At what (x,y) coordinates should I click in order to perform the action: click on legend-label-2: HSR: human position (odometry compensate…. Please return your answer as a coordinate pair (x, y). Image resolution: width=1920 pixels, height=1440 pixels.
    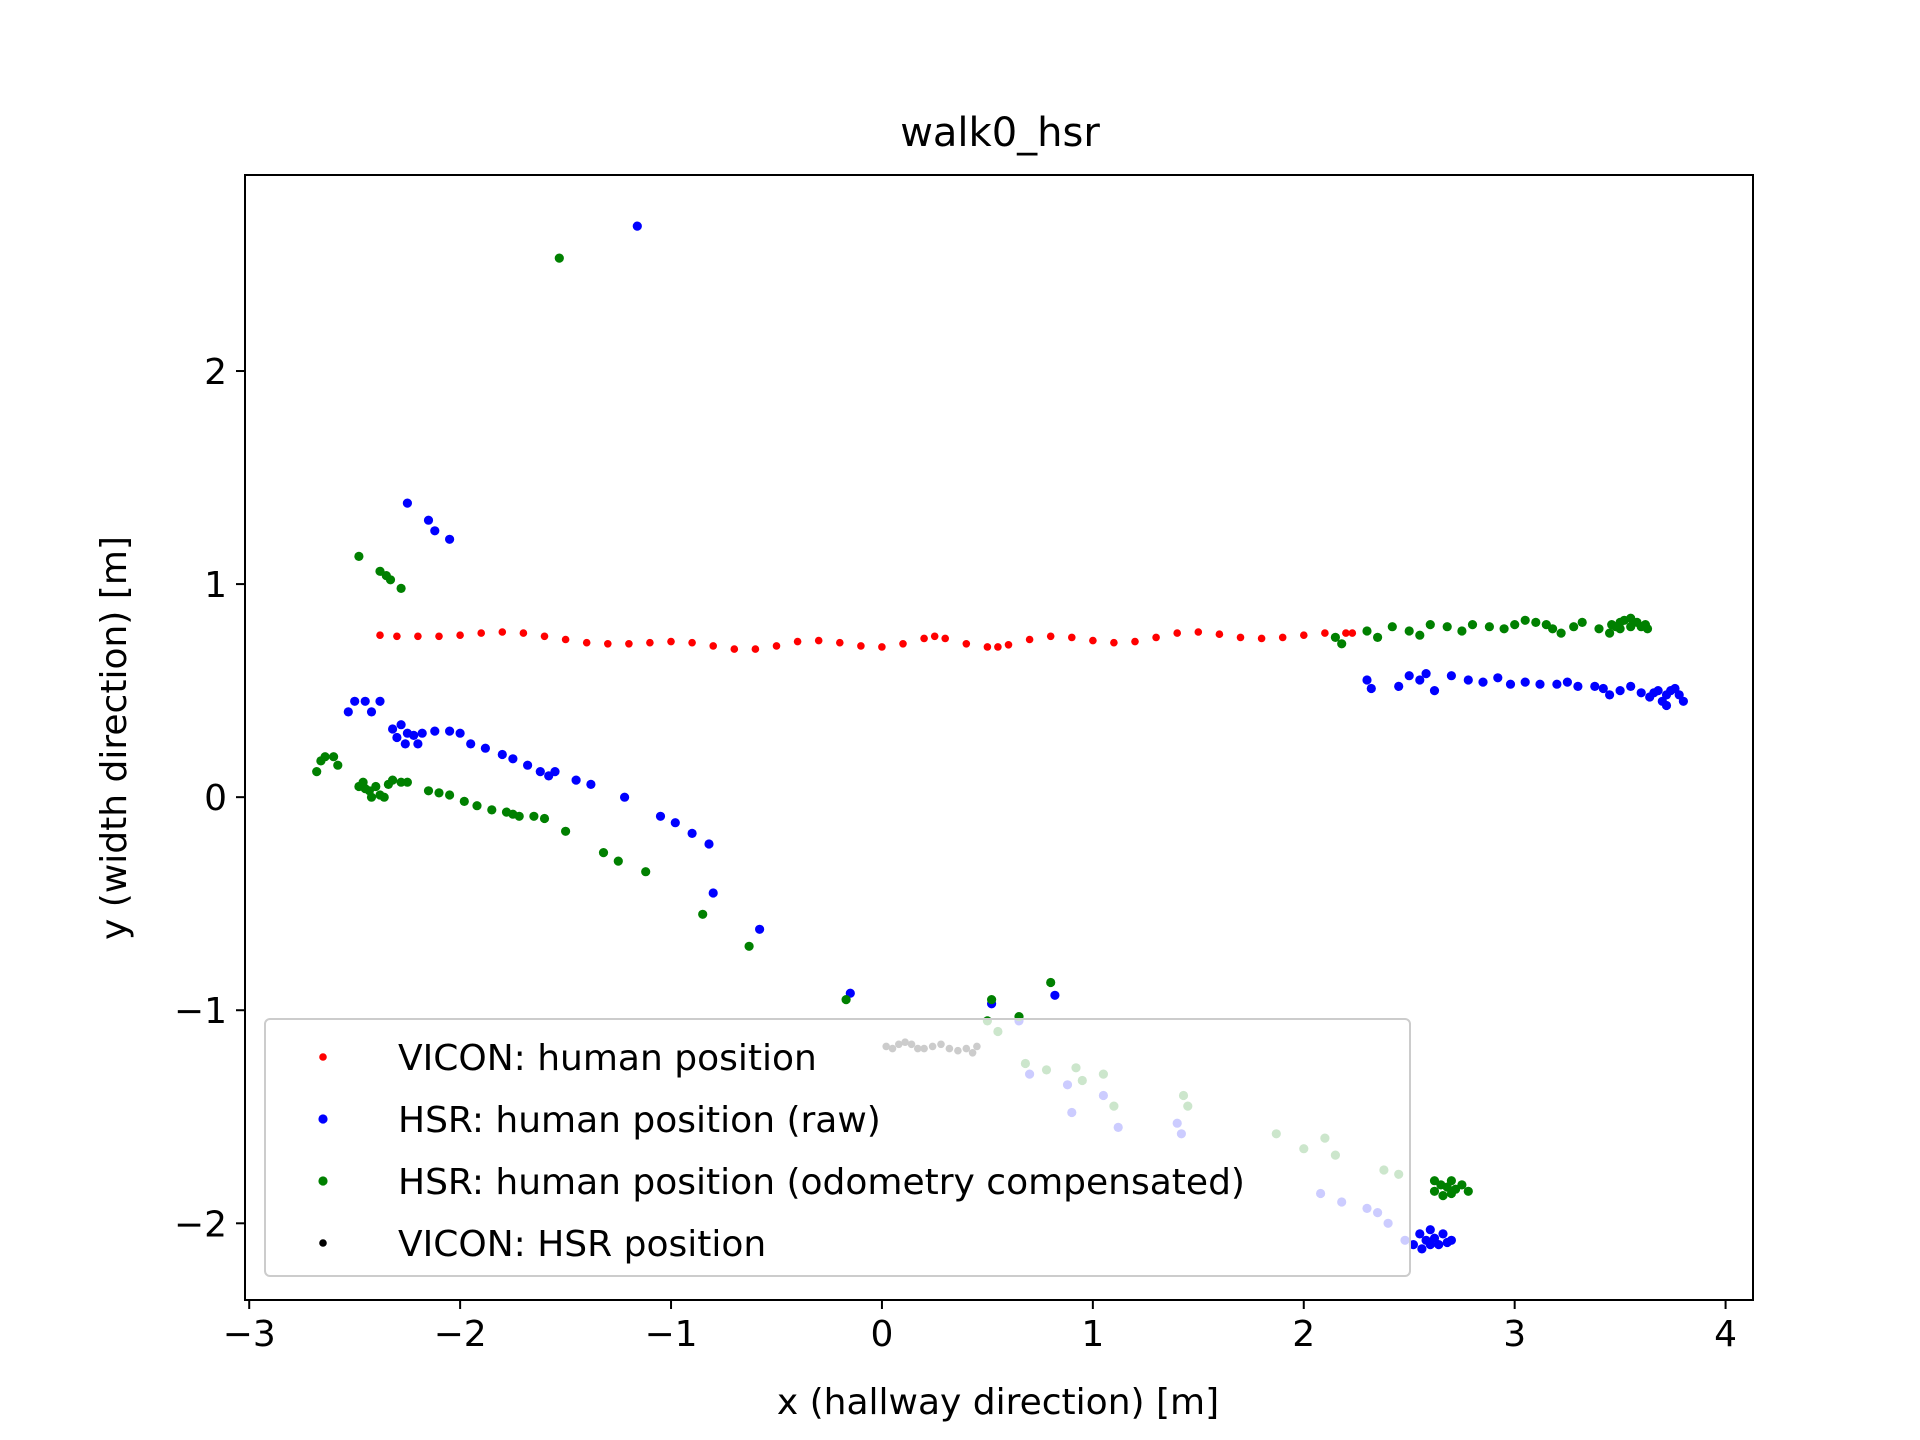
    Looking at the image, I should click on (821, 1182).